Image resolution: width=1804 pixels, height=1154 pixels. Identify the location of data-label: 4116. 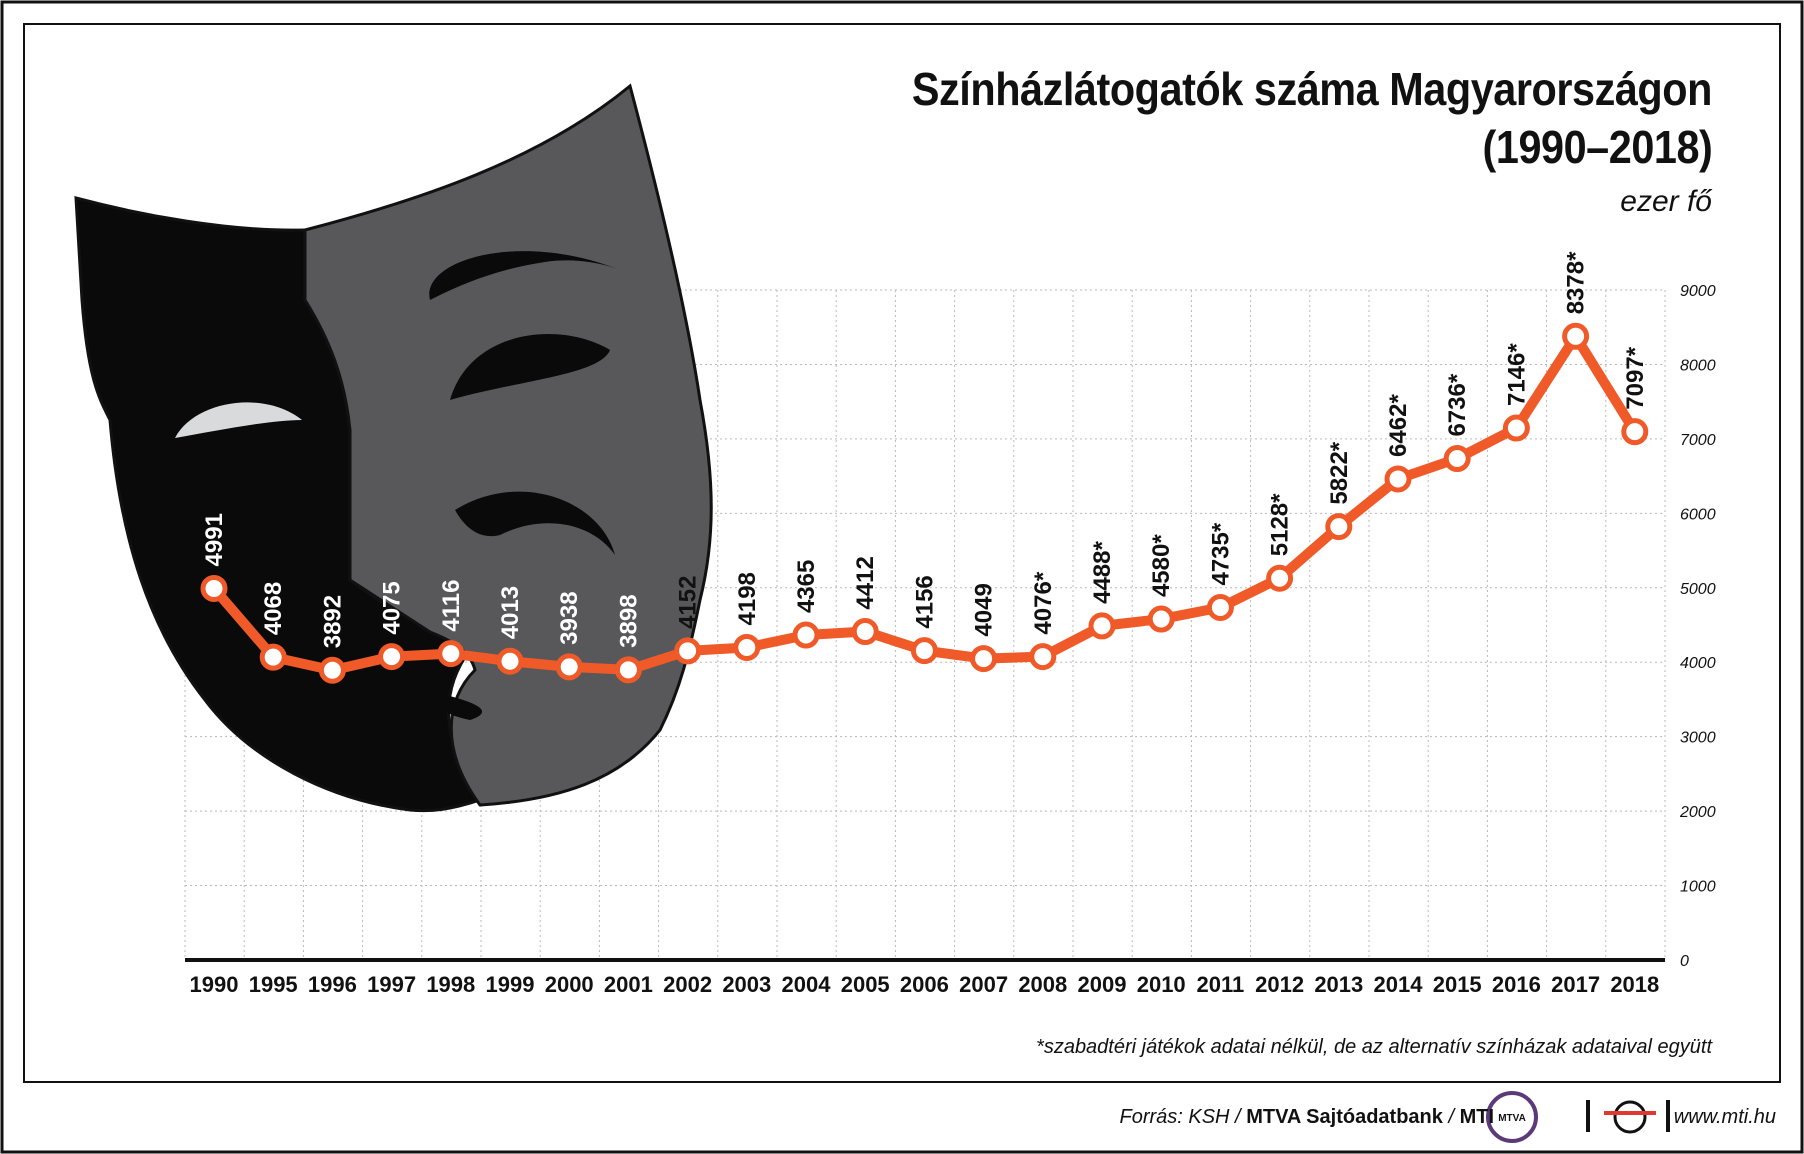
(451, 606).